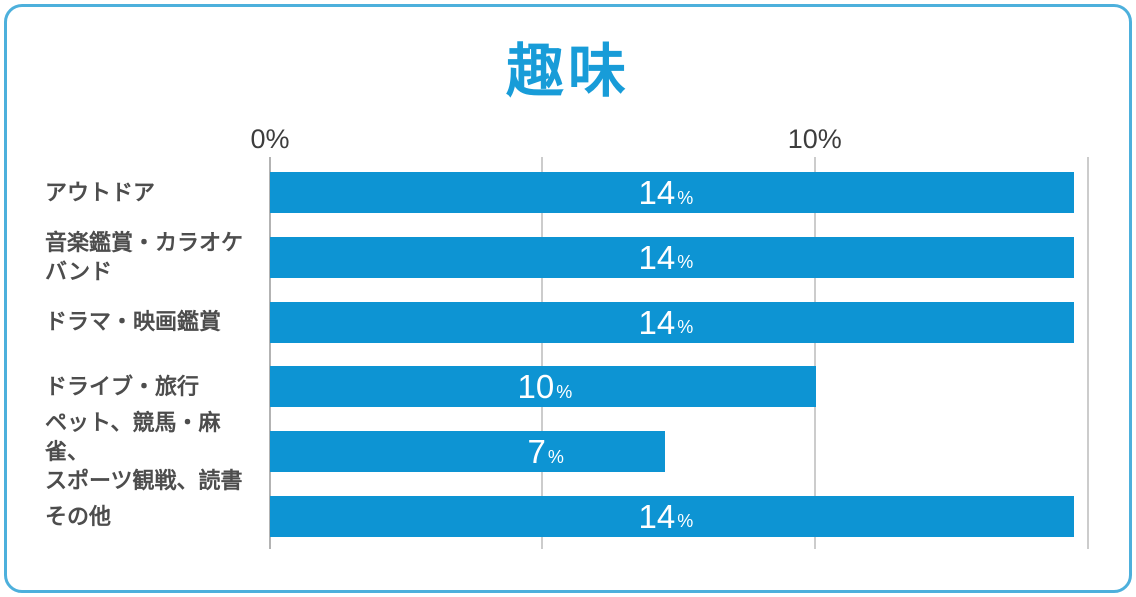  I want to click on category-label: 音楽鑑賞・カラオケ バンド, so click(144, 257).